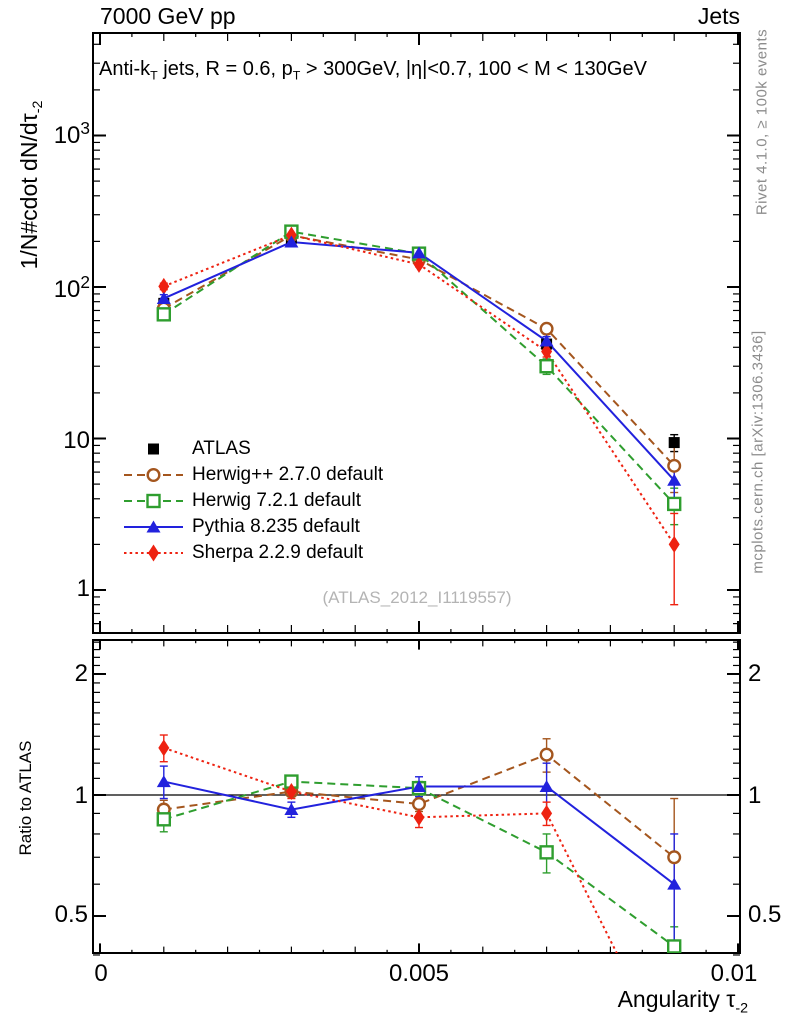 The width and height of the screenshot is (786, 1024). I want to click on analysis-id-watermark: (ATLAS_2012_I1119557), so click(417, 597).